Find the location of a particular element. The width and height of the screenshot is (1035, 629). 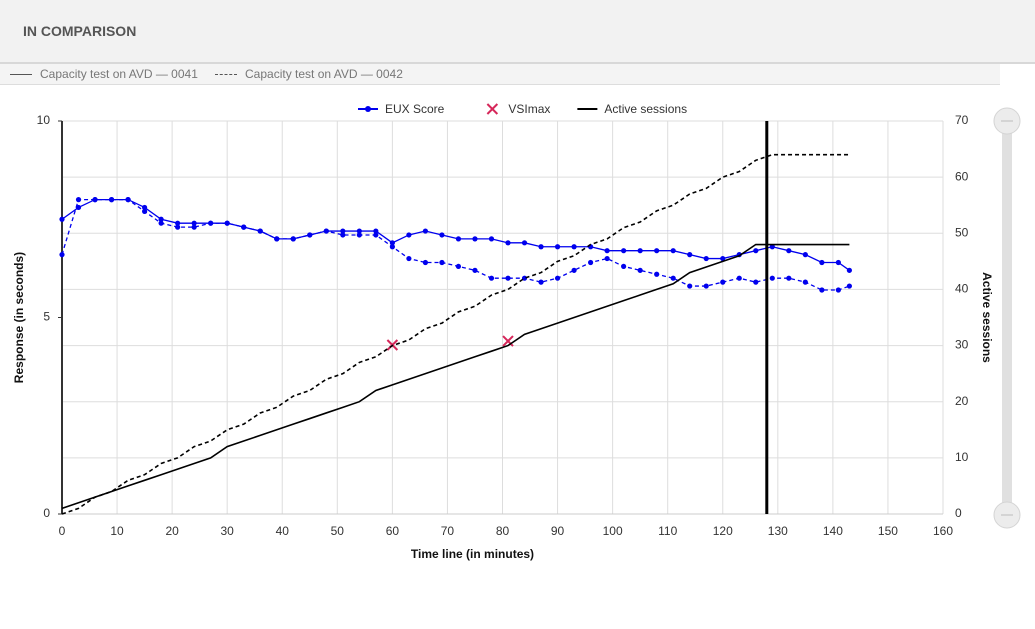

test-legend-item: Capacity test on AVD — 0041 is located at coordinates (104, 74).